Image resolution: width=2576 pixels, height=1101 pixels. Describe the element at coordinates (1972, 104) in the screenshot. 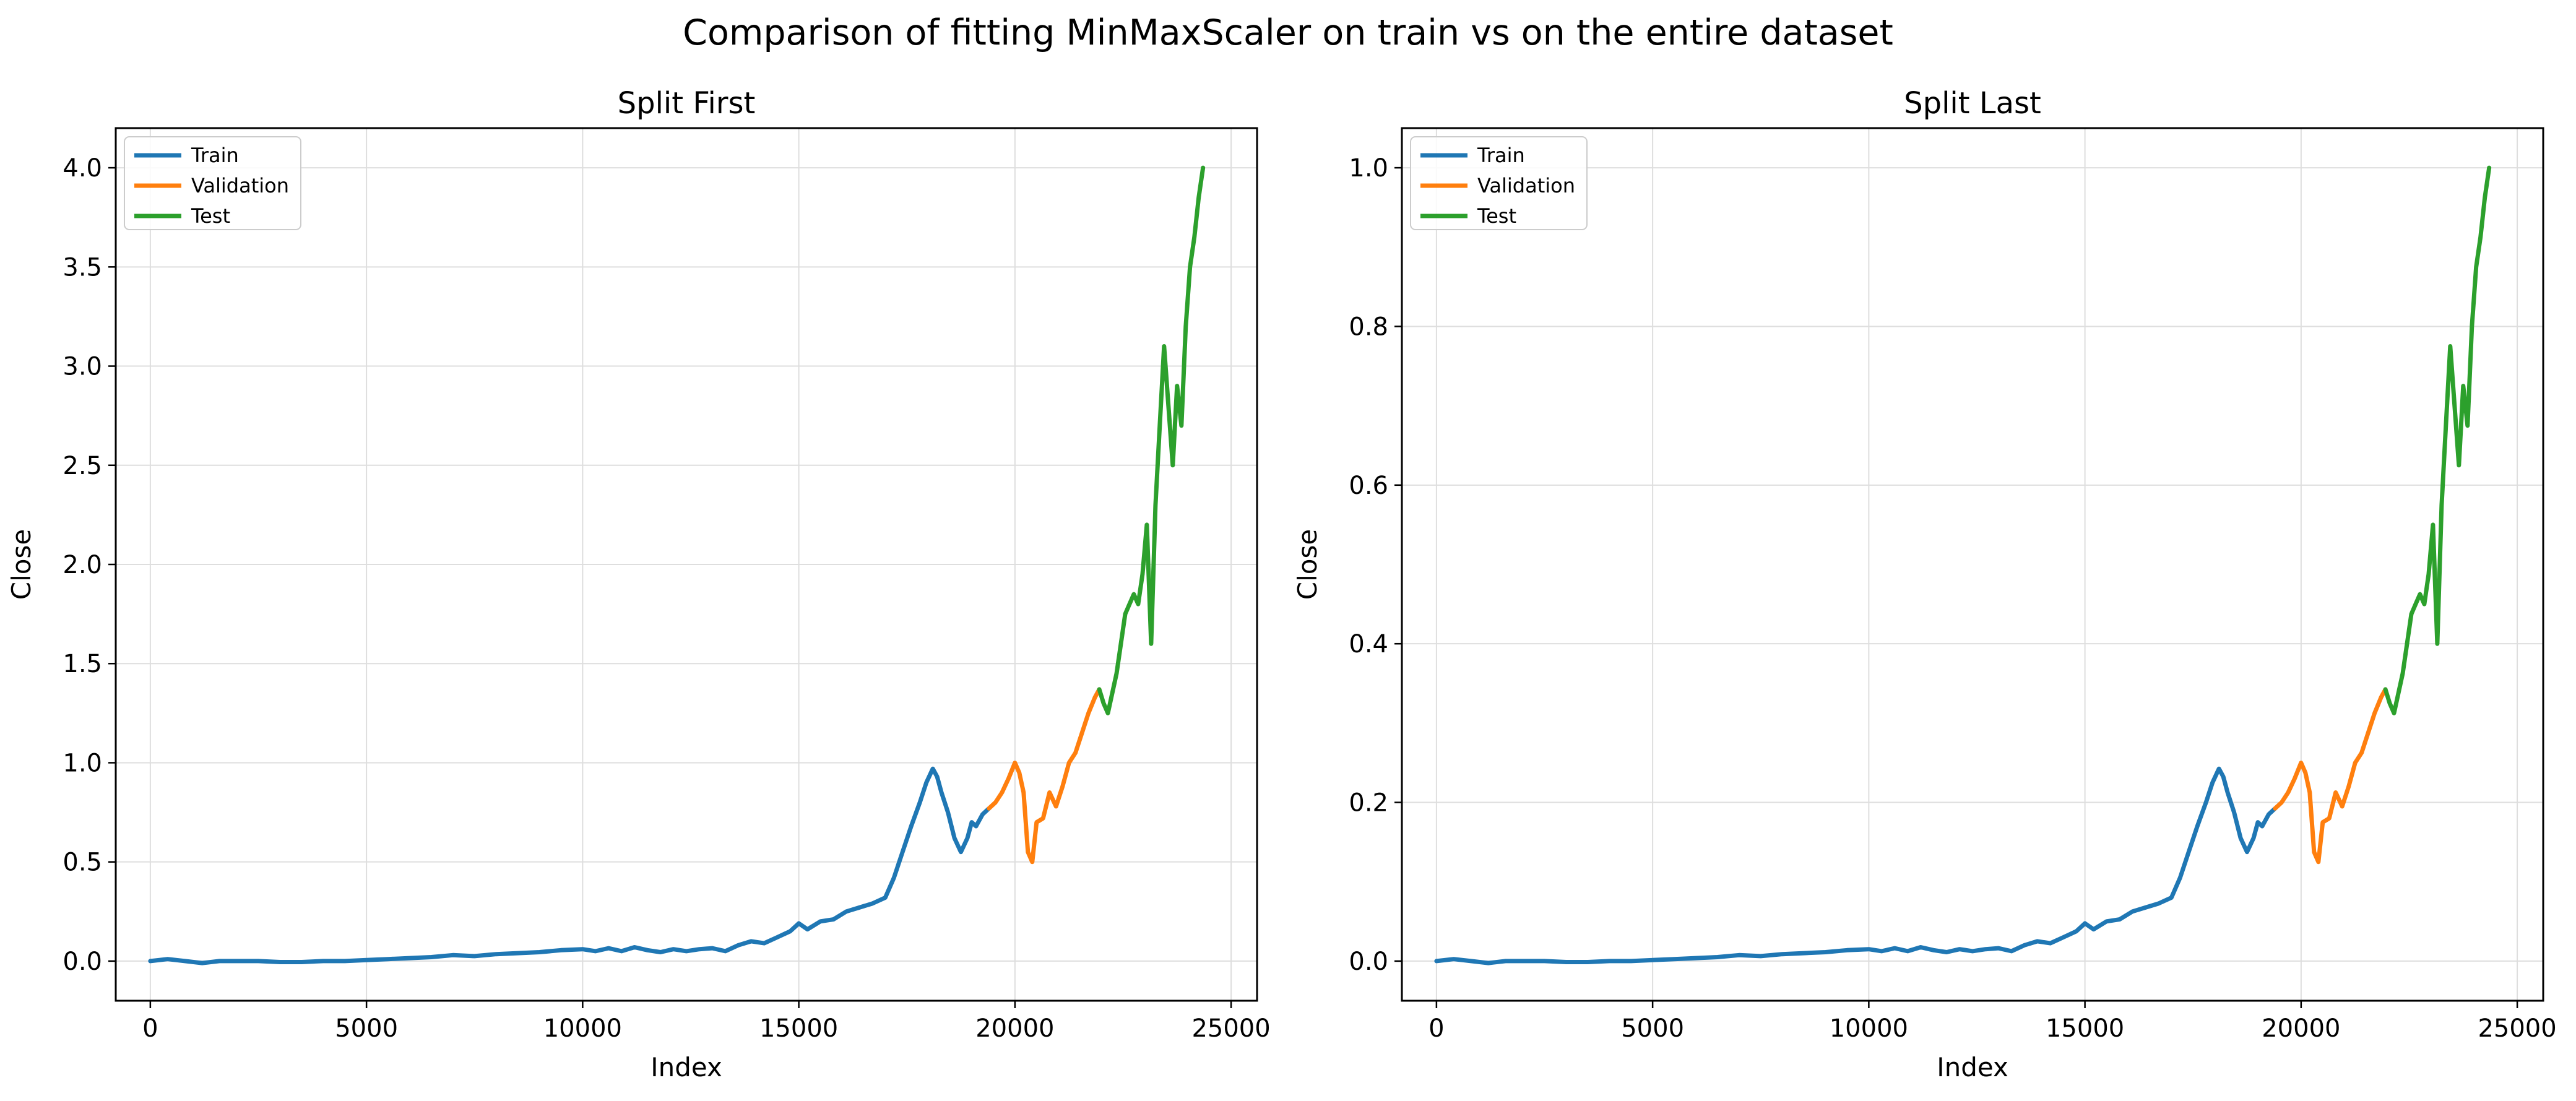

I see `subplot-title: Split Last` at that location.